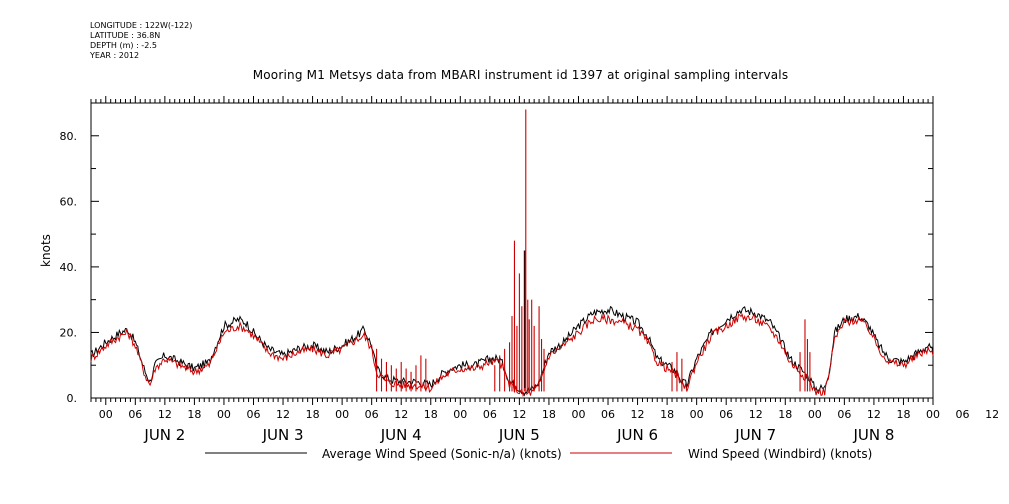 This screenshot has width=1009, height=504. I want to click on legend-label-average: Average Wind Speed (Sonic-n/a) (knots), so click(442, 454).